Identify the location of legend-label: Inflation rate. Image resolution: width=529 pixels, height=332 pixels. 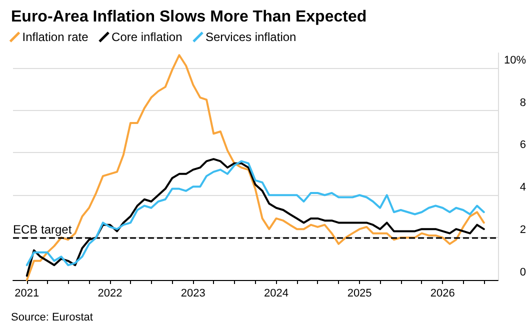
(55, 37).